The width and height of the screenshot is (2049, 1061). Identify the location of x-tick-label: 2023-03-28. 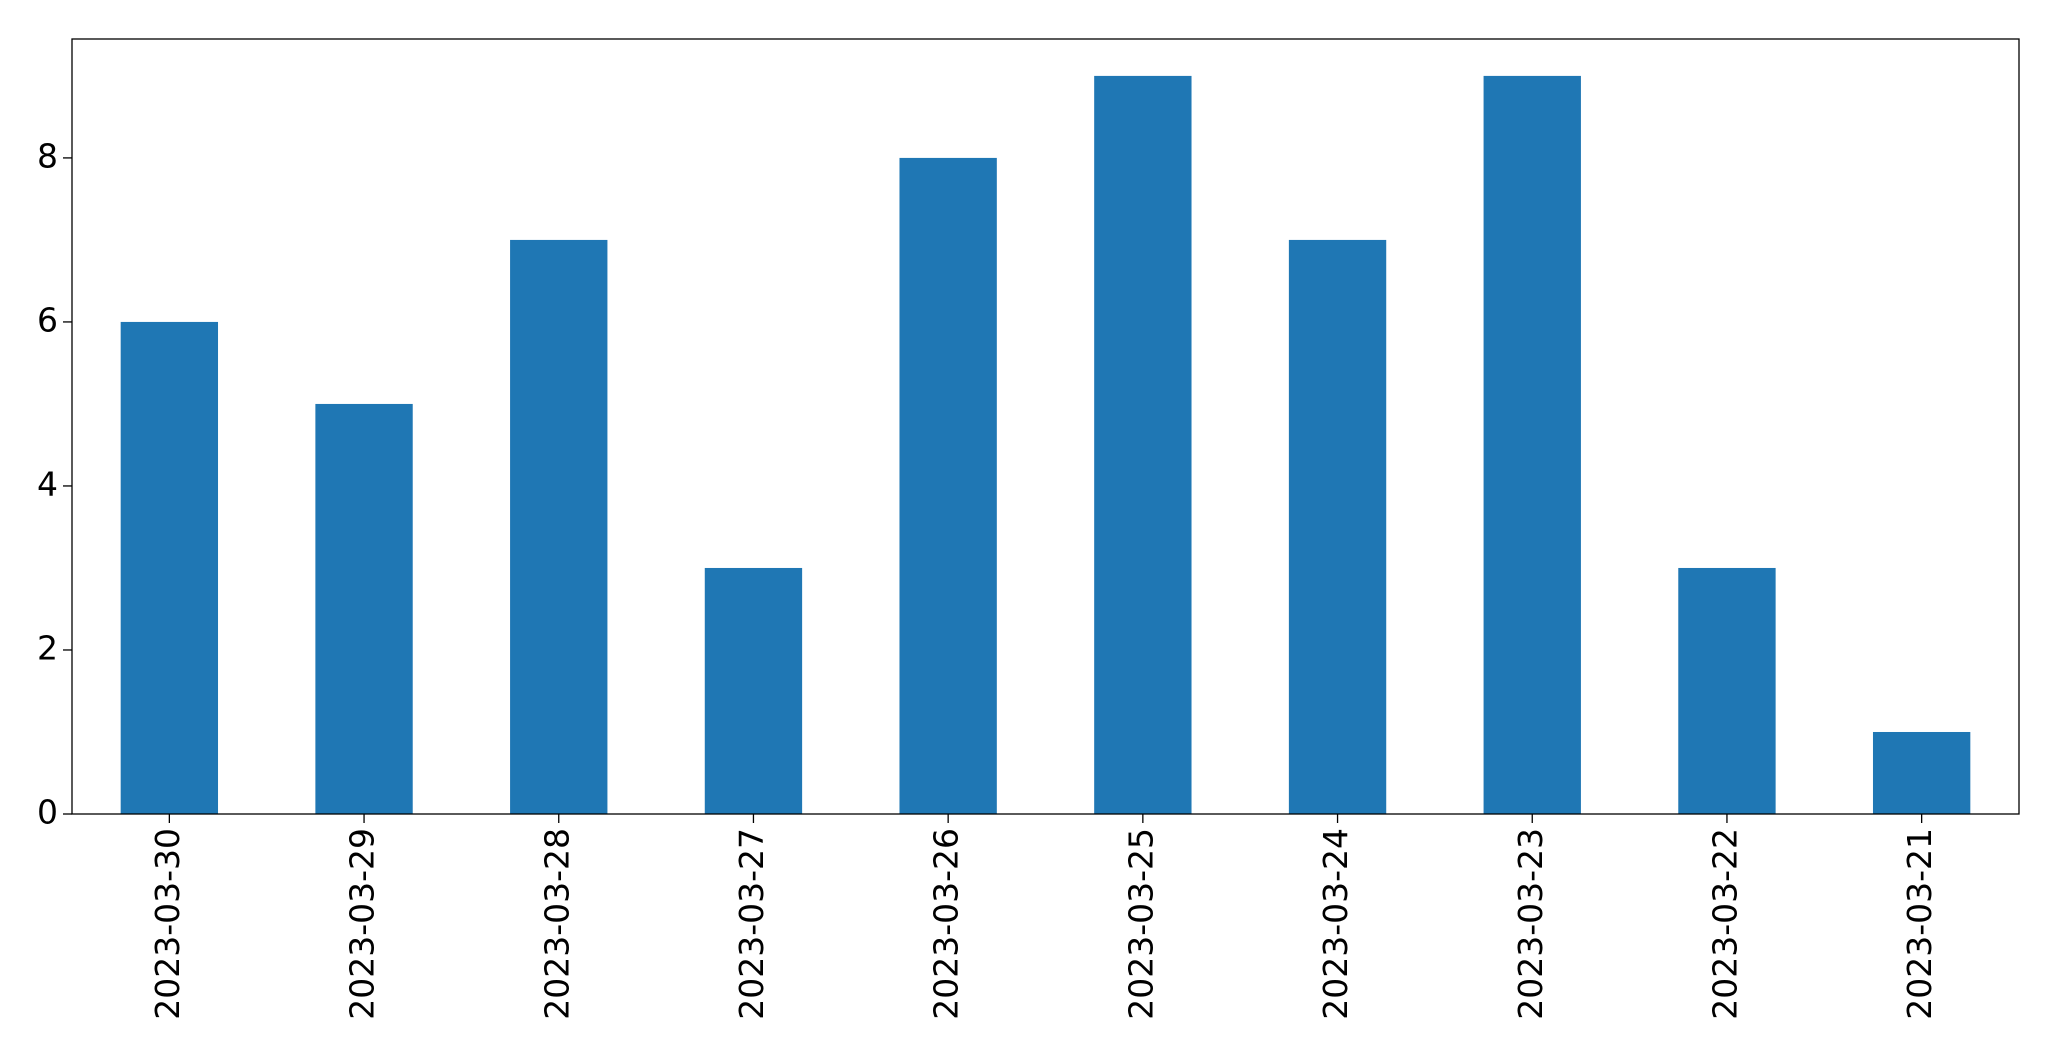
(556, 924).